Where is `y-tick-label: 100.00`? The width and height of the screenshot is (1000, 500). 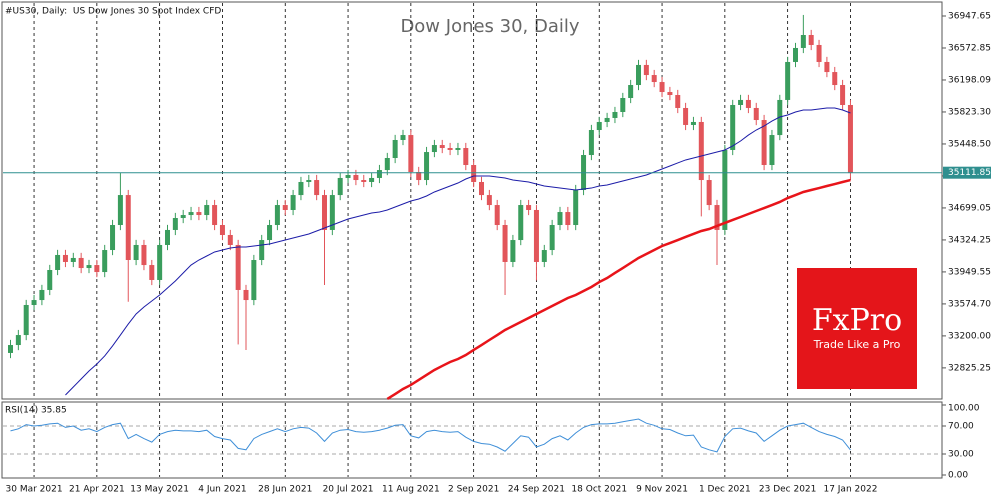
y-tick-label: 100.00 is located at coordinates (964, 409).